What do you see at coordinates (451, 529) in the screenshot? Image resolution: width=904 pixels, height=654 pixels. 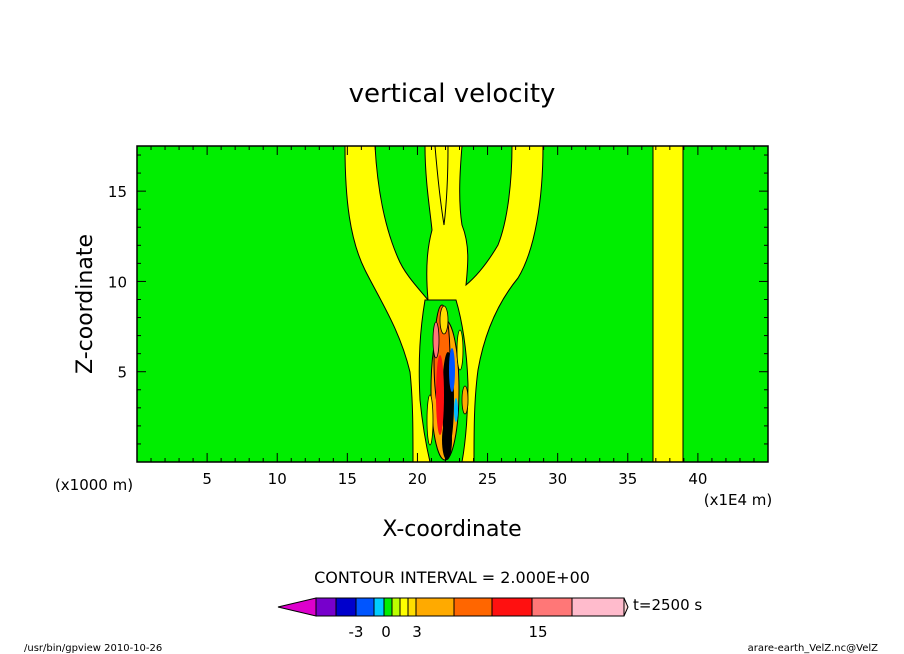 I see `x-axis-label: X-coordinate` at bounding box center [451, 529].